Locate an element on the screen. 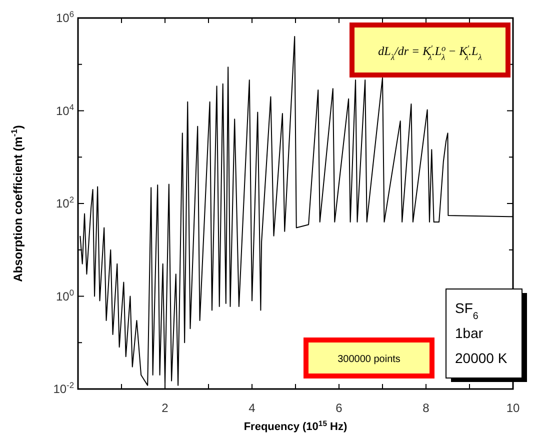 The width and height of the screenshot is (533, 438). annotation: 1bar is located at coordinates (469, 333).